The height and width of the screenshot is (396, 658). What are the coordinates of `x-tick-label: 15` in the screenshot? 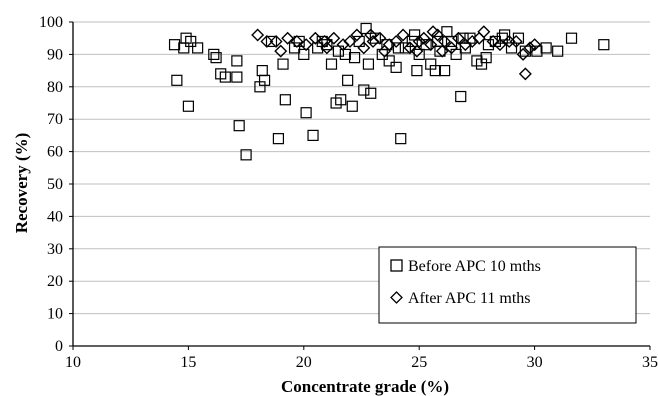 It's located at (188, 362).